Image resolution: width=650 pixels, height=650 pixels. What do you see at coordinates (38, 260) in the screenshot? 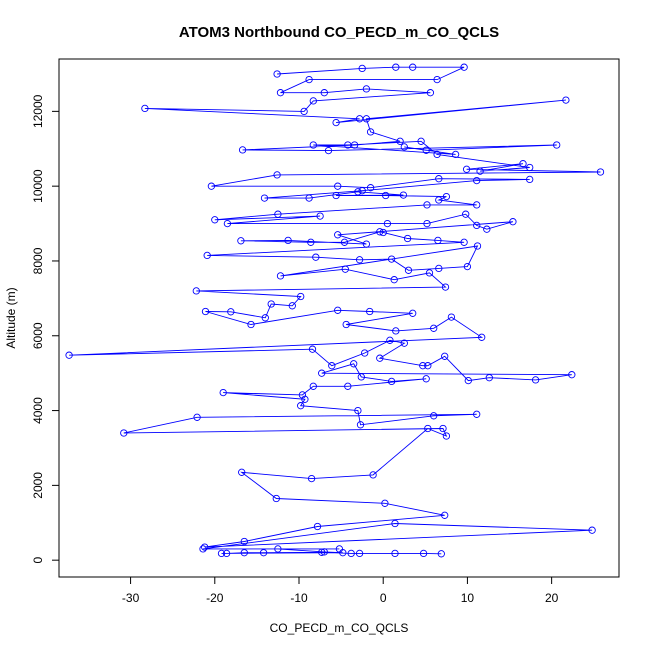
I see `y-tick-label: 8000` at bounding box center [38, 260].